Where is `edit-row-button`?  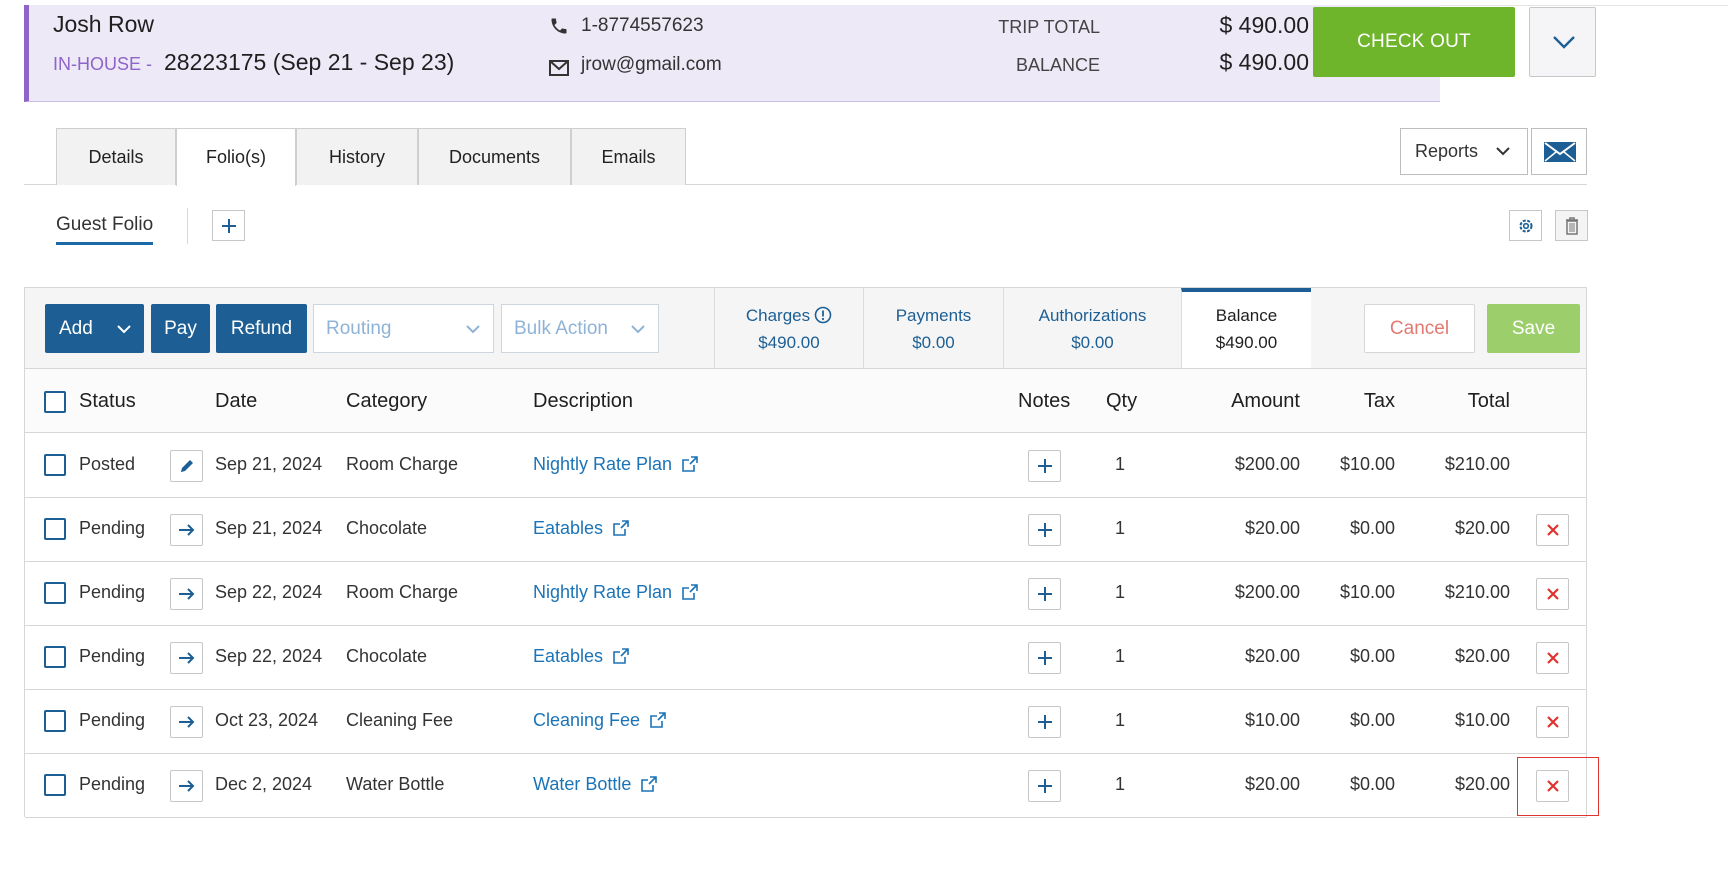 edit-row-button is located at coordinates (186, 466).